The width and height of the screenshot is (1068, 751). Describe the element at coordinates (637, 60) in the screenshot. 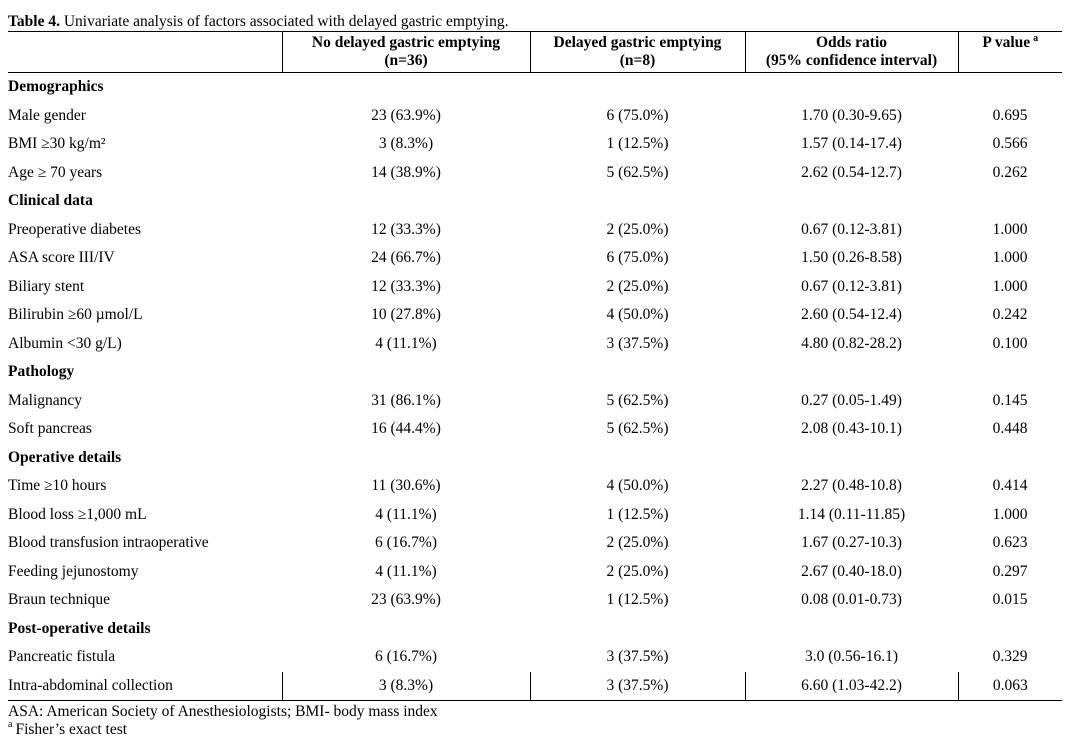

I see `header-dge-line2: (n=8)` at that location.